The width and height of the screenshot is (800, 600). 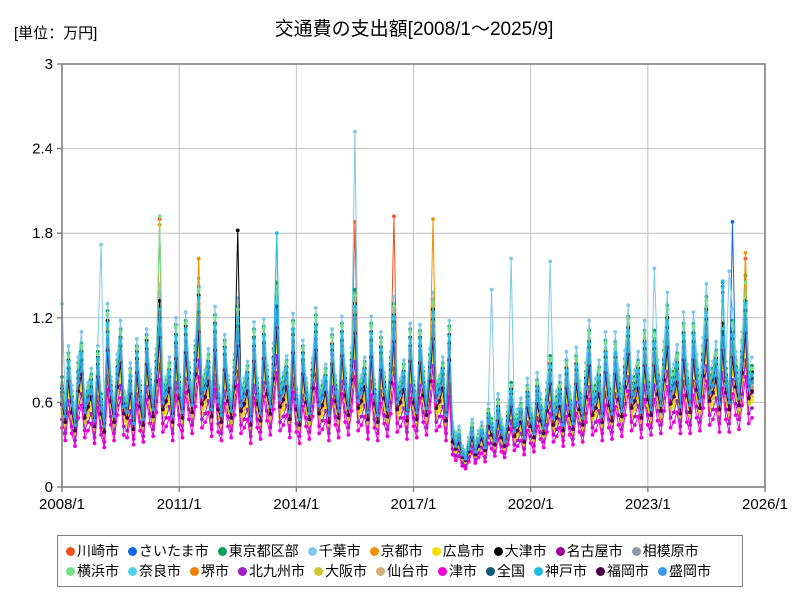 I want to click on legend-item-さいたま市: さいたま市, so click(x=168, y=551).